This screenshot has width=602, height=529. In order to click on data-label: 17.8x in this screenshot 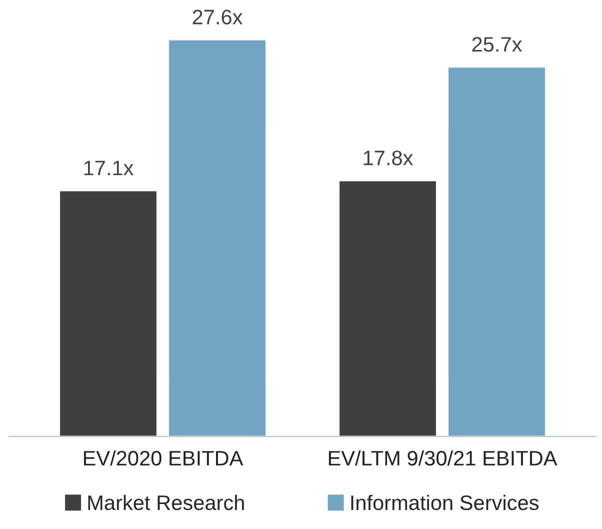, I will do `click(389, 158)`.